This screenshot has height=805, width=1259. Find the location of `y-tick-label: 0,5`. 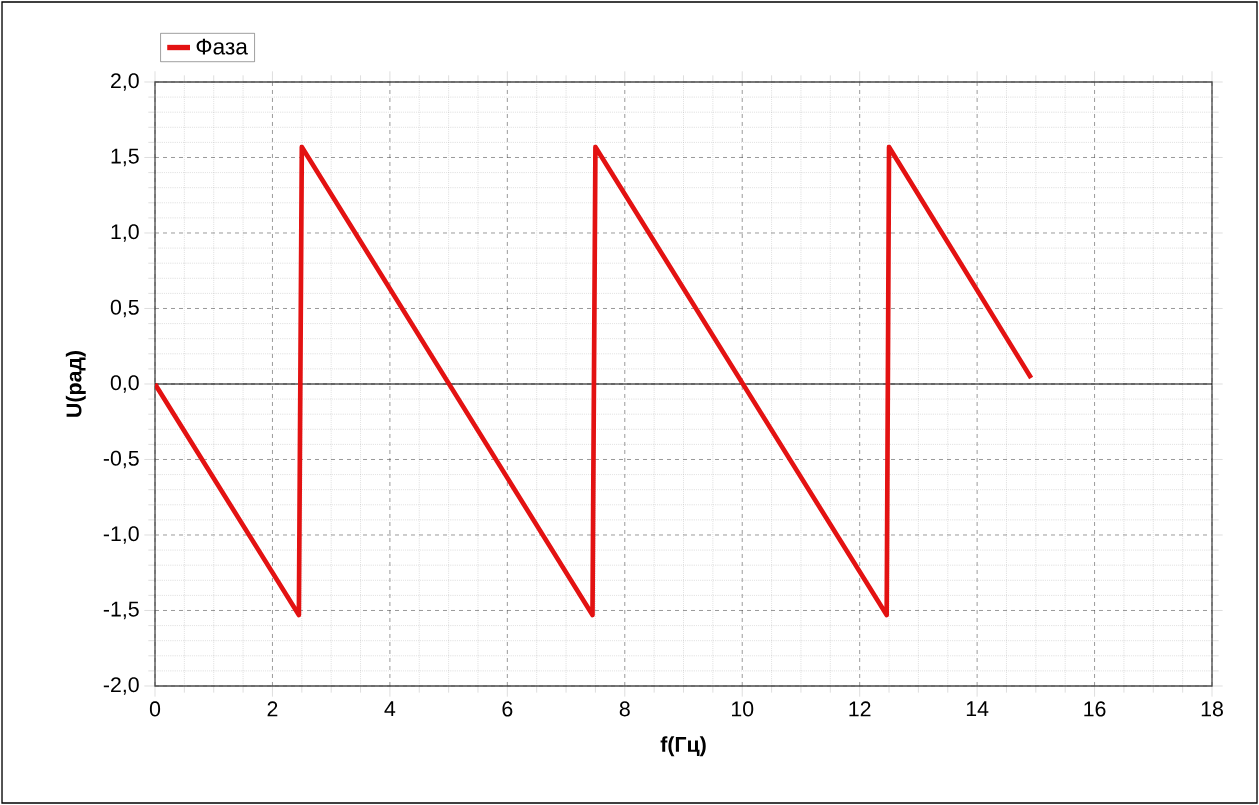

y-tick-label: 0,5 is located at coordinates (124, 308).